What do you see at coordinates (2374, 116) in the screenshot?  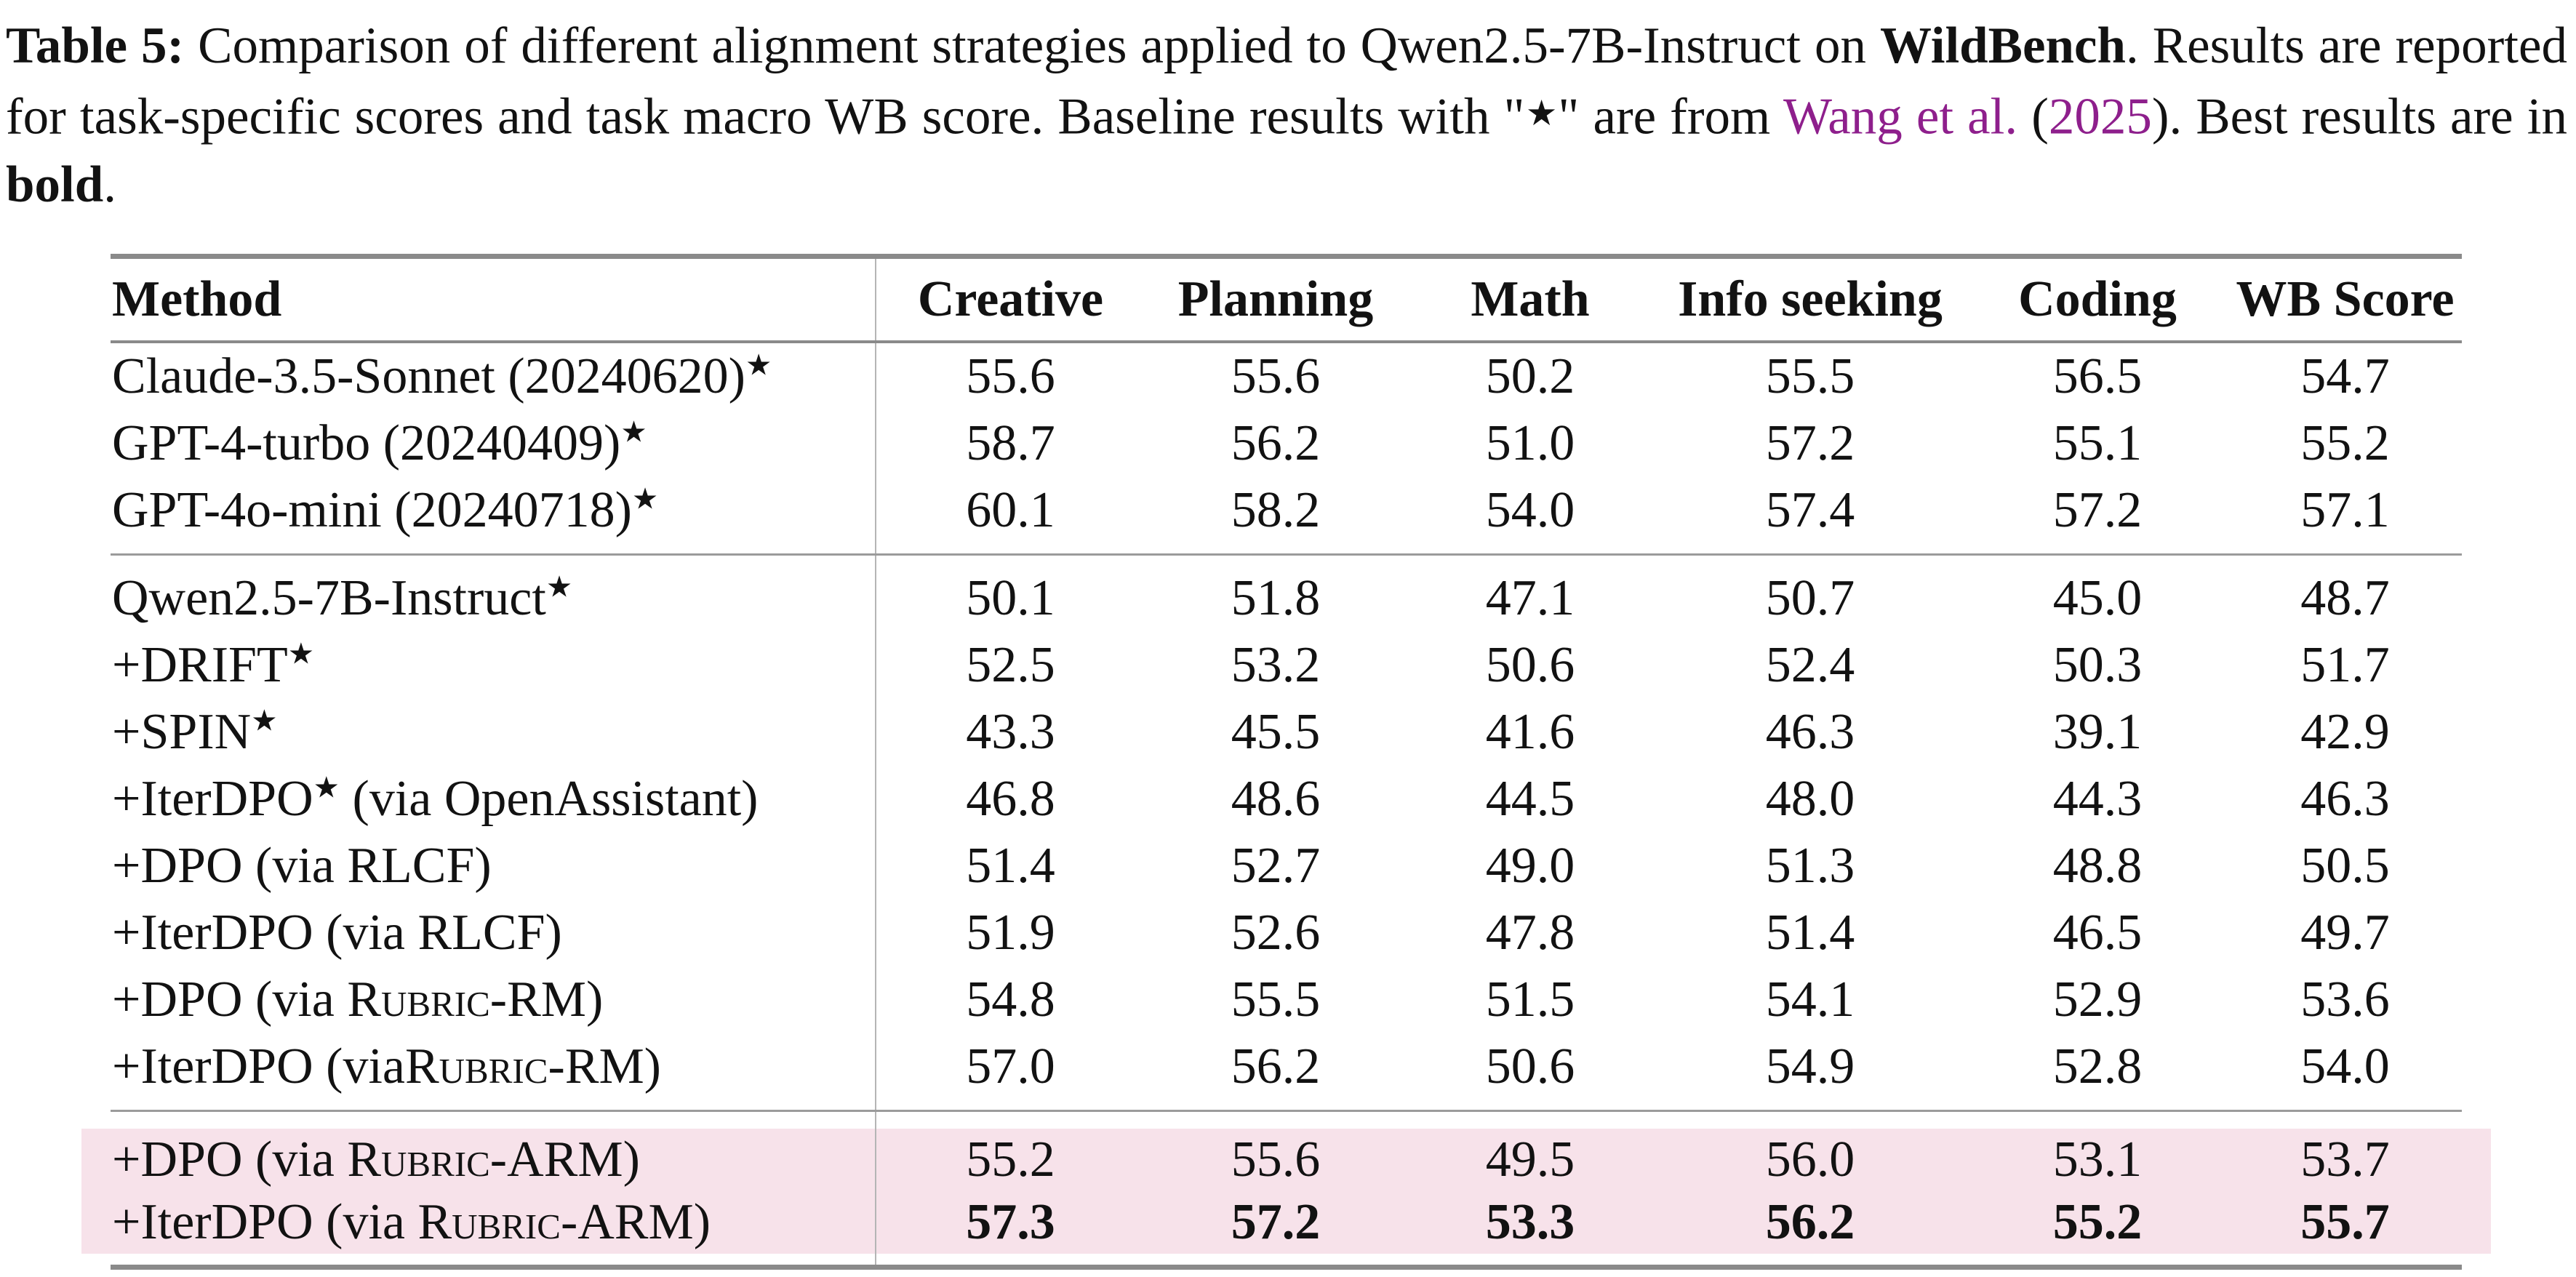 I see `caption-text-4: Best results are in` at bounding box center [2374, 116].